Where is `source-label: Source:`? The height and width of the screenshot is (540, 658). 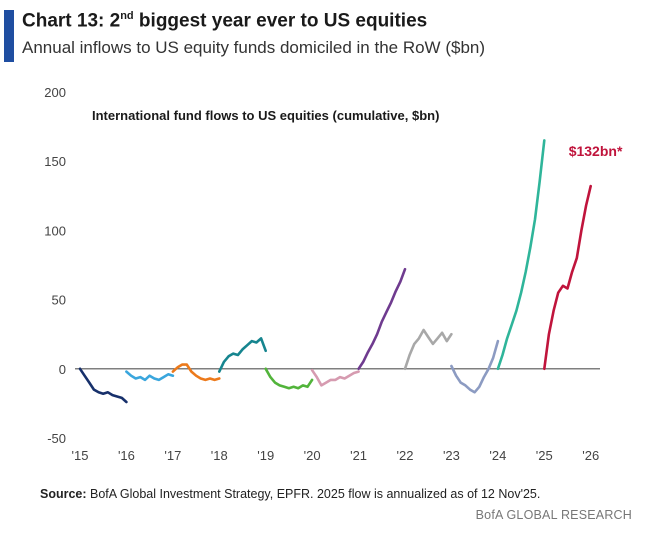 source-label: Source: is located at coordinates (63, 494).